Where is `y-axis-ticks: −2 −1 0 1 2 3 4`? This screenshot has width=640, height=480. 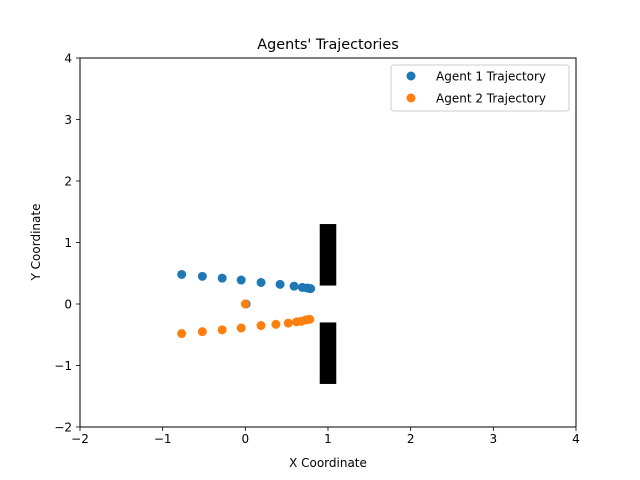 y-axis-ticks: −2 −1 0 1 2 3 4 is located at coordinates (67, 243).